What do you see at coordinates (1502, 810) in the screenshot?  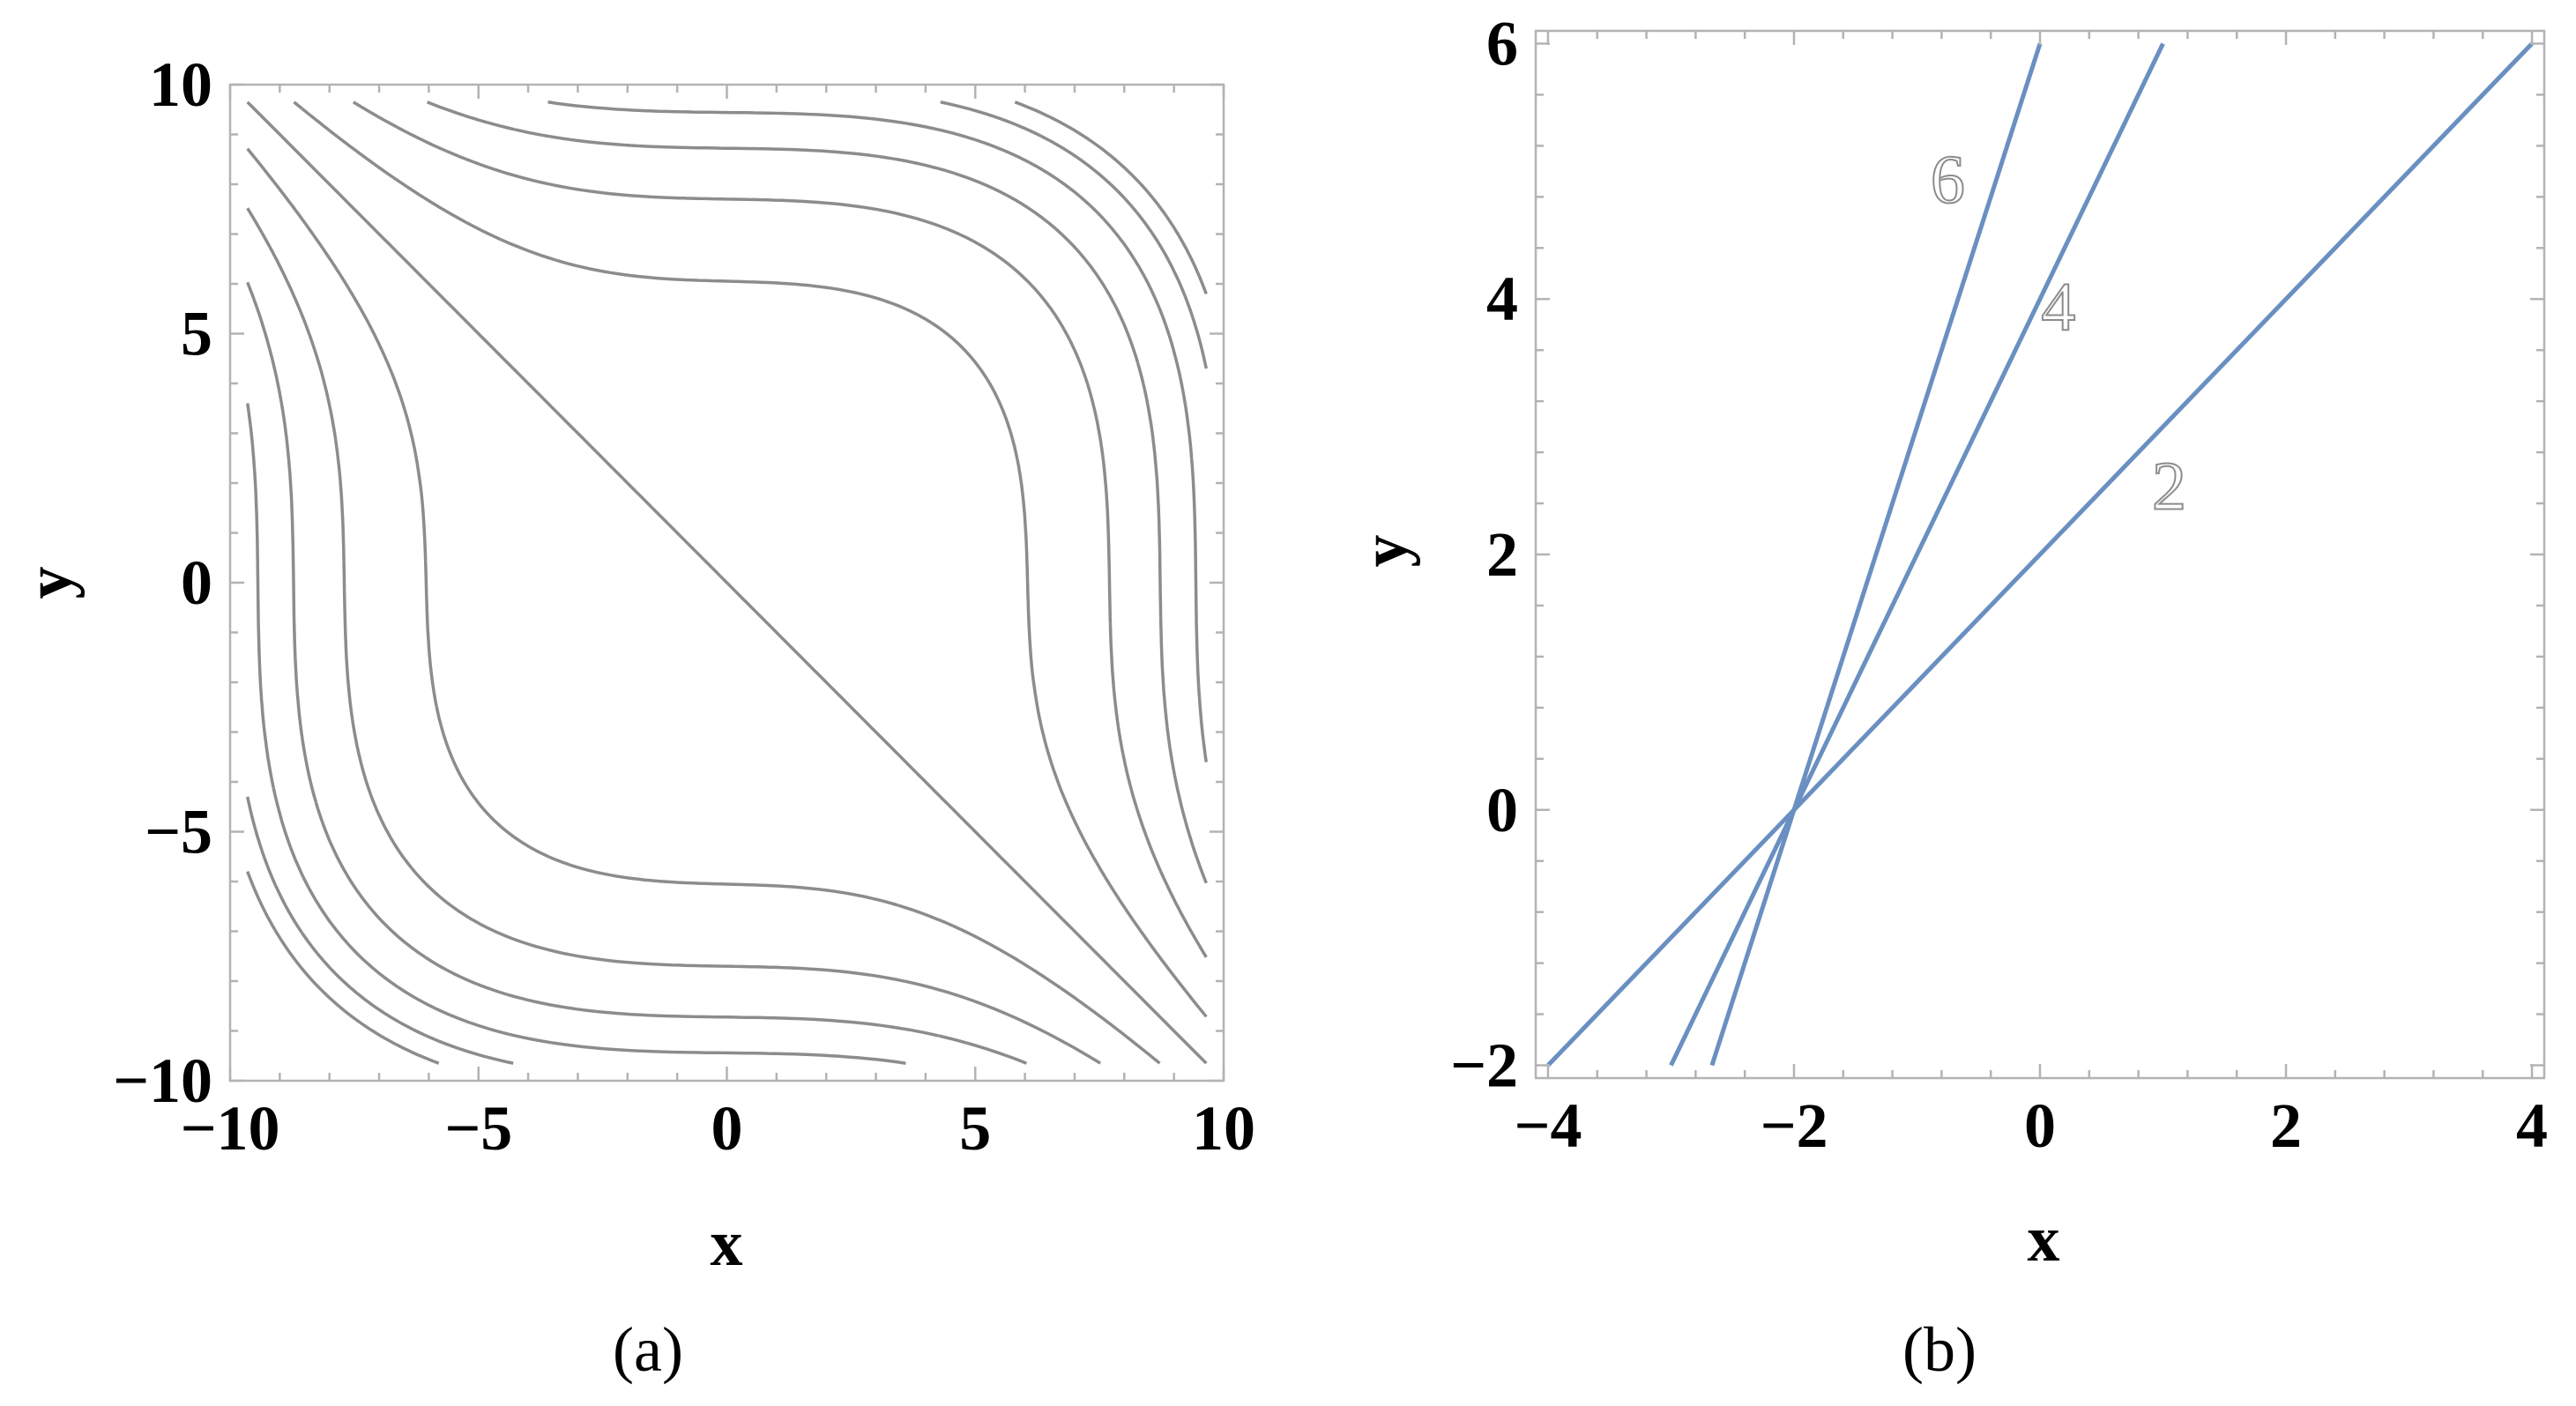 I see `panel-b-y-tick-label: 0` at bounding box center [1502, 810].